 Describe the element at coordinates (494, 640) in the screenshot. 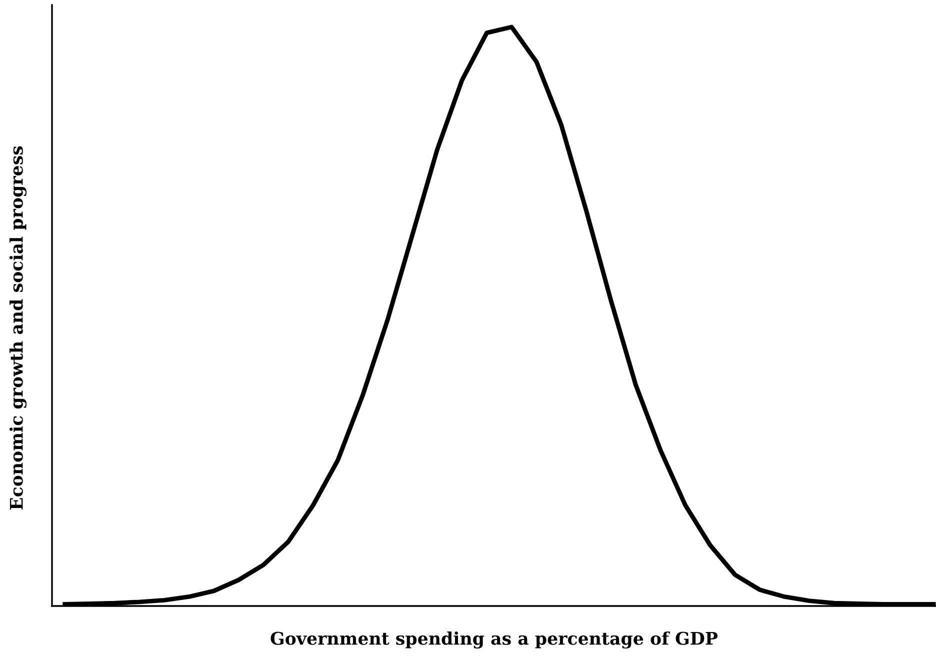

I see `x-axis-title: Government spending as a percentage of GDP` at that location.